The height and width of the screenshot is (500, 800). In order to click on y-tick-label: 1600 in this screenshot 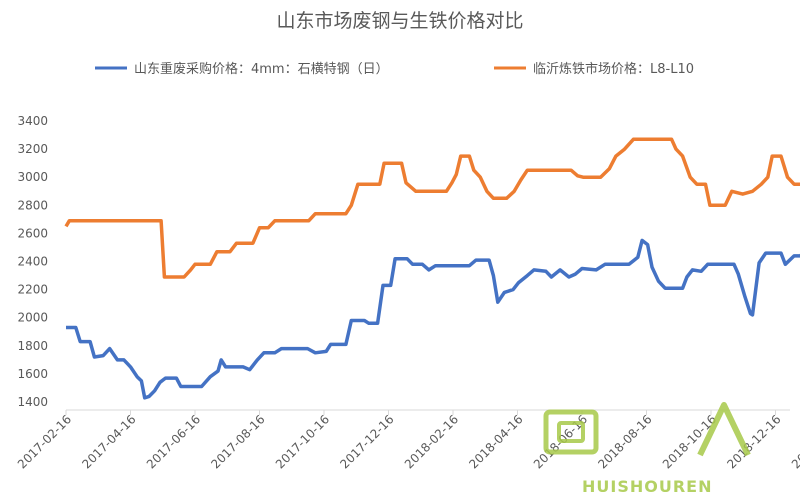, I will do `click(32, 374)`.